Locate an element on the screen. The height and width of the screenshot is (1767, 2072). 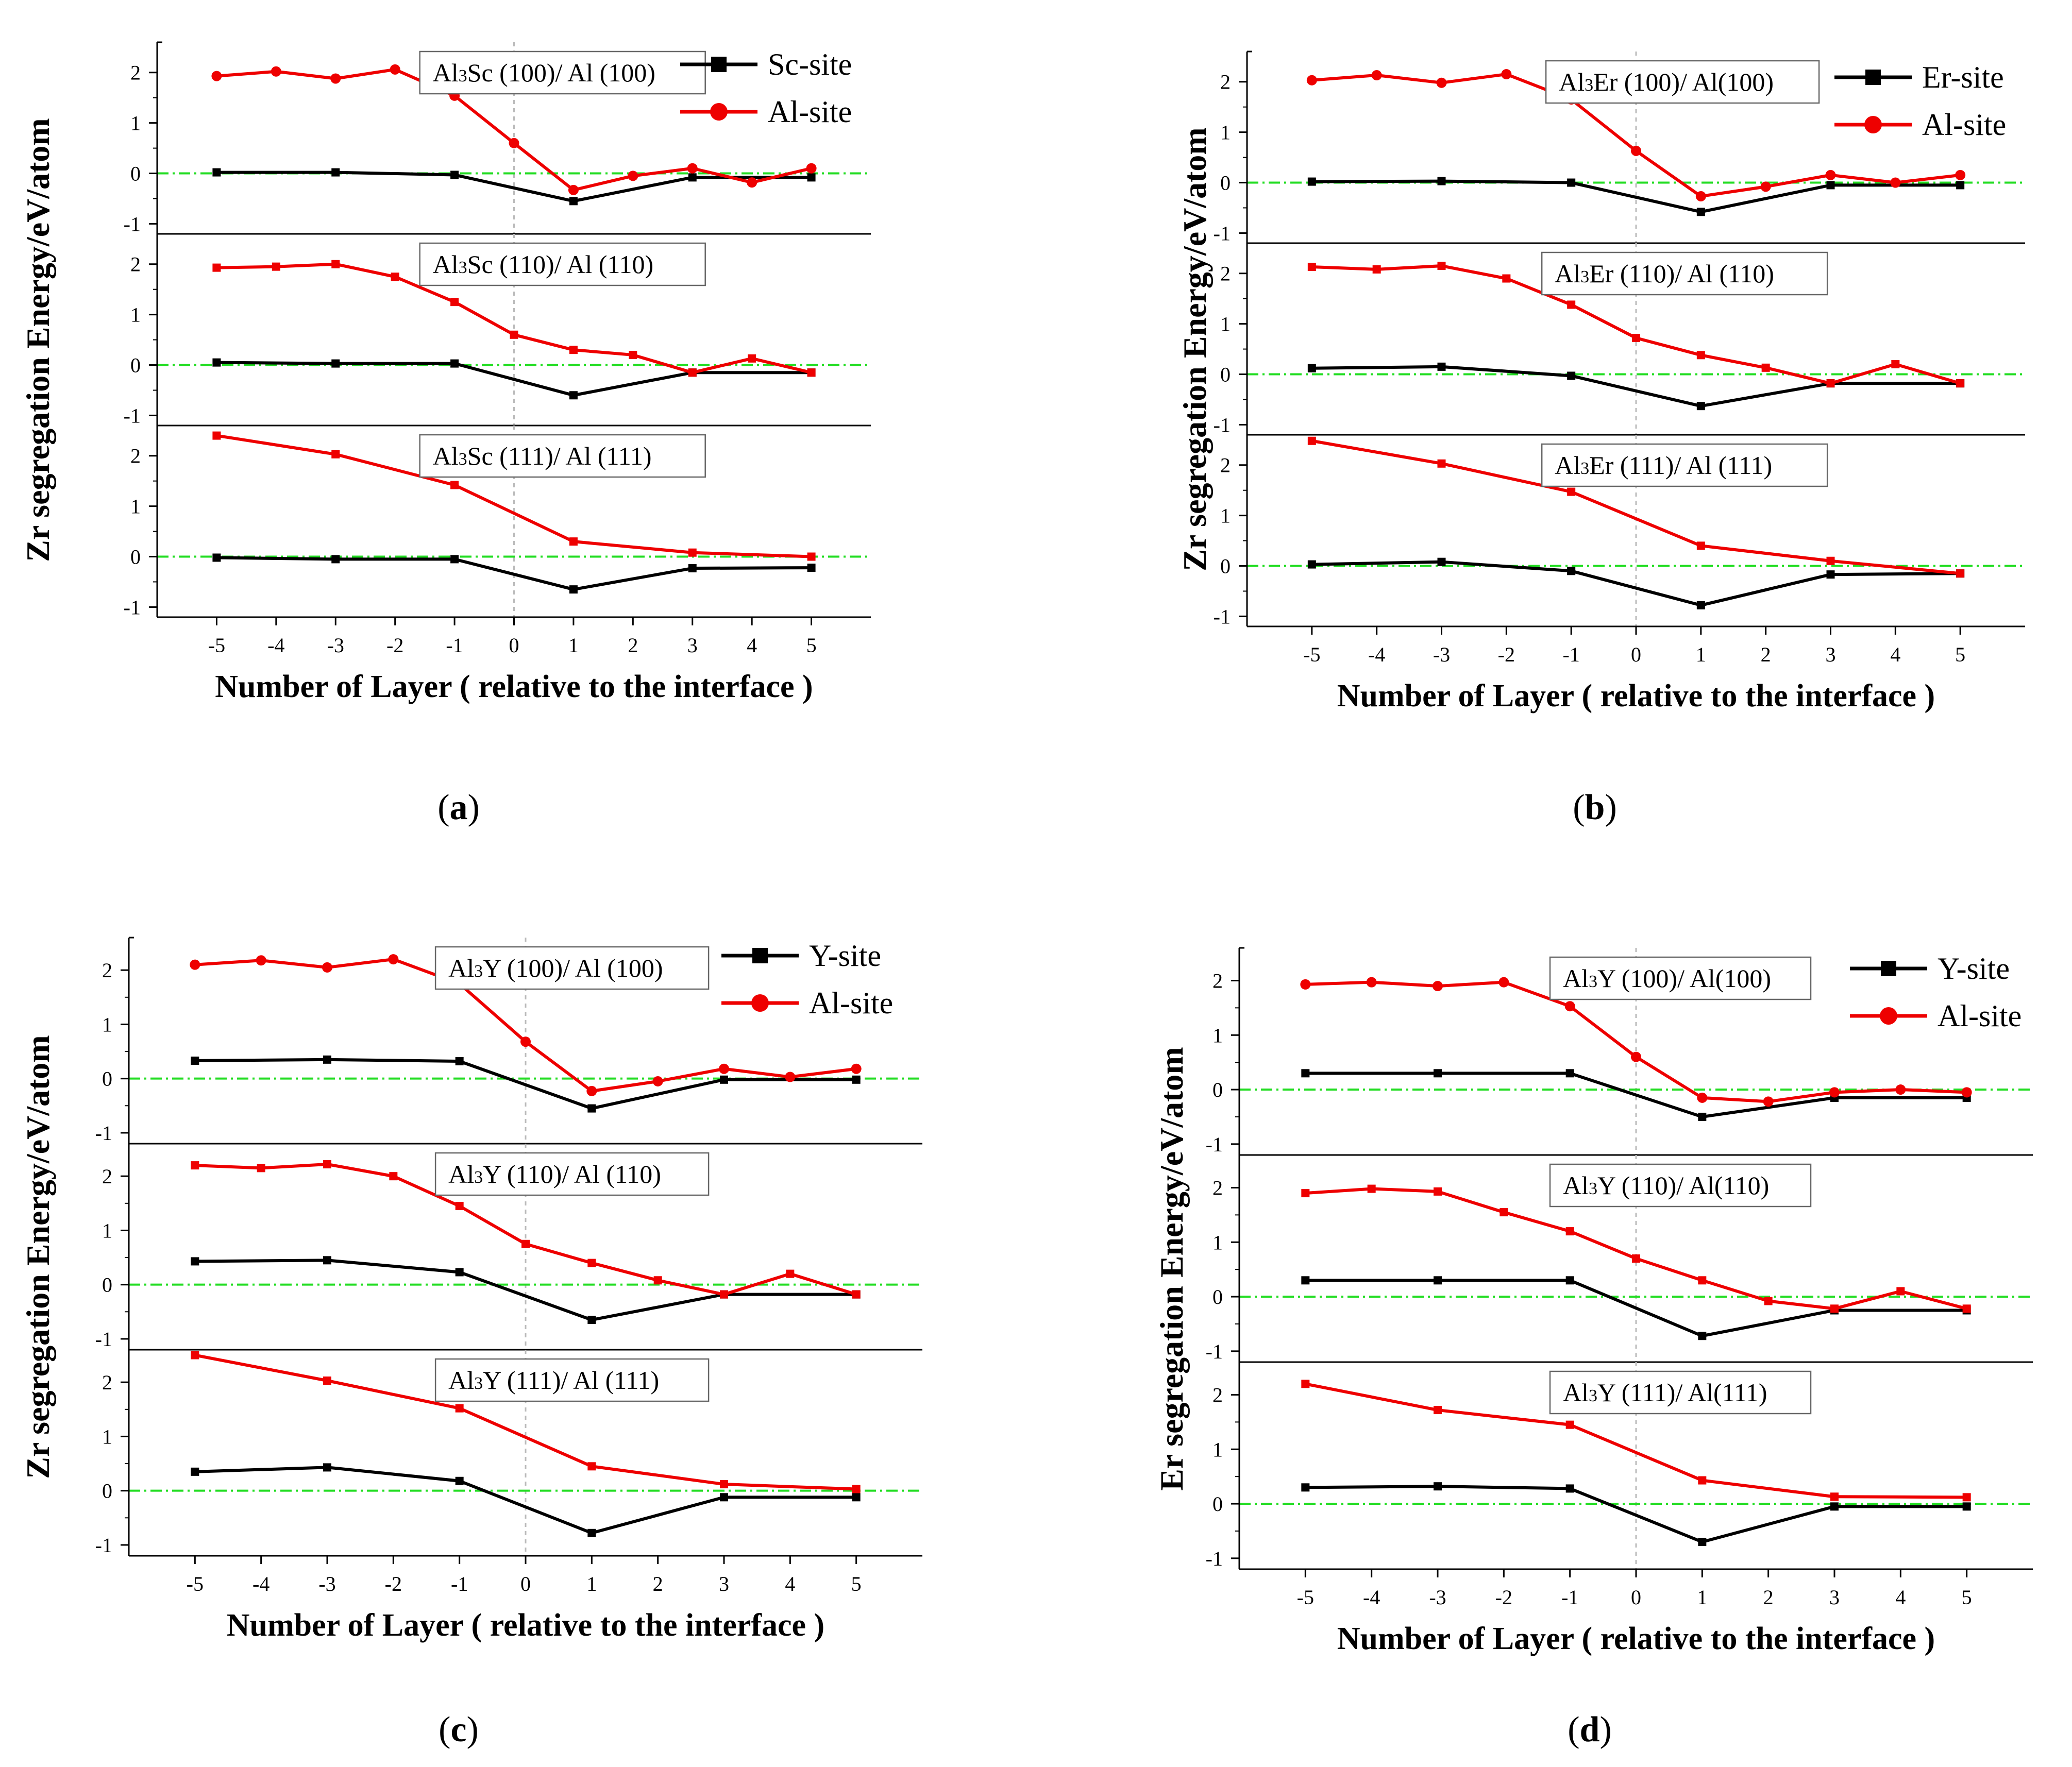
subplot-title: Al3Y (100)/ Al (100) is located at coordinates (556, 968).